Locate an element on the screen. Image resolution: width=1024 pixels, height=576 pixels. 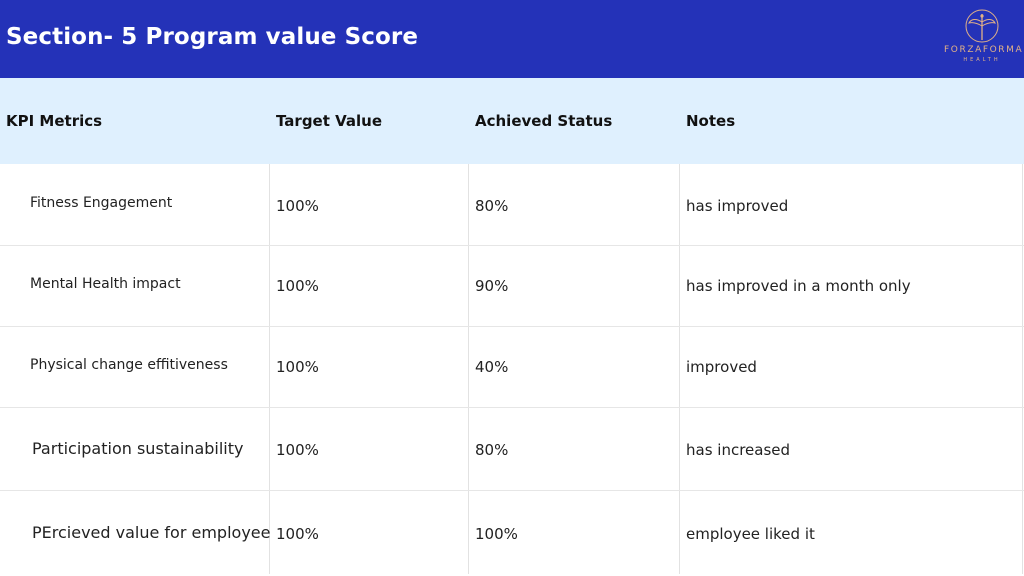
column-header-notes: Notes is located at coordinates (711, 121).